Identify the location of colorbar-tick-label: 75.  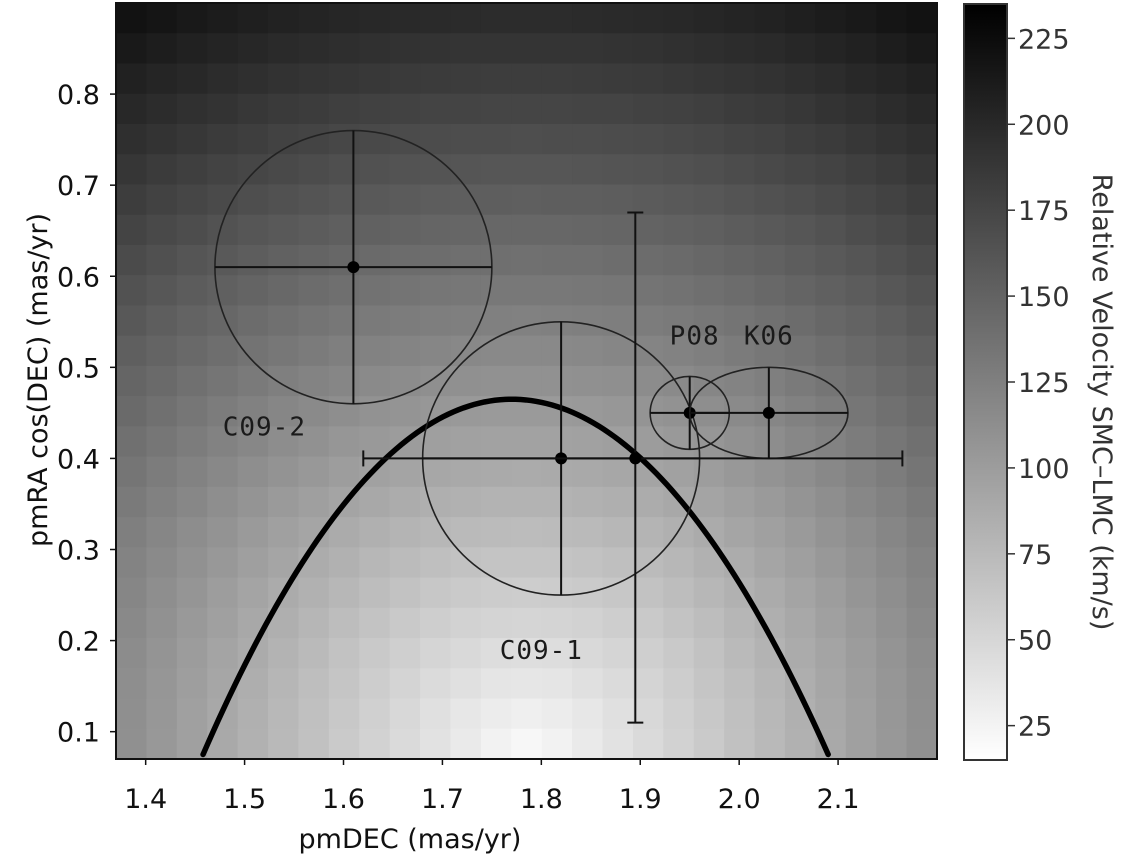
(1035, 555).